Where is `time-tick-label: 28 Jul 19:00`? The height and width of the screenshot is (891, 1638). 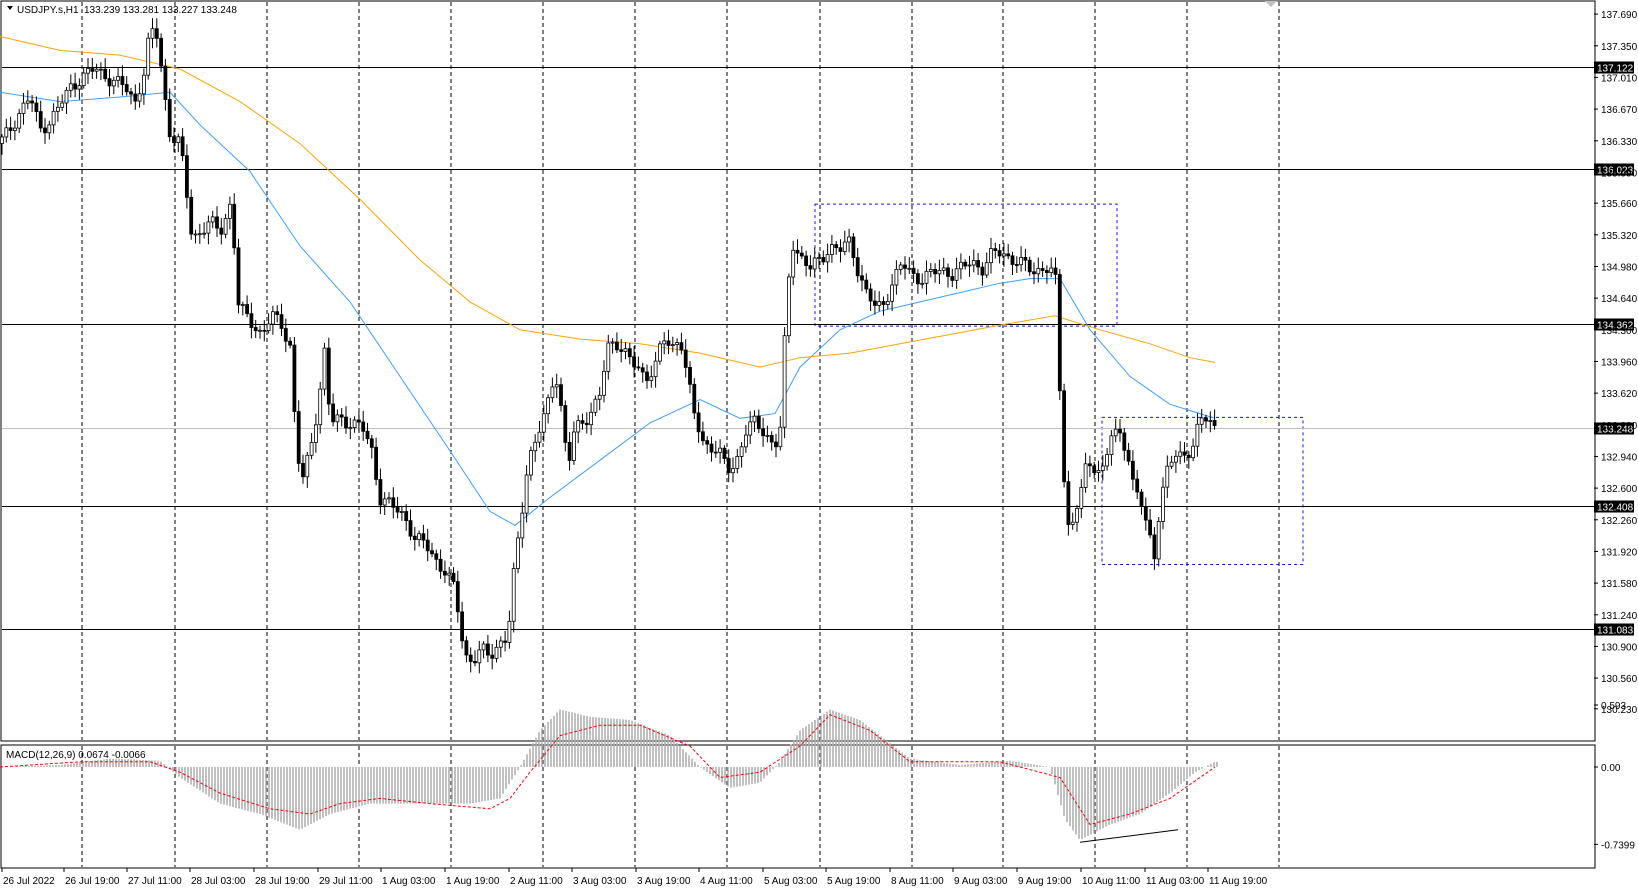 time-tick-label: 28 Jul 19:00 is located at coordinates (282, 881).